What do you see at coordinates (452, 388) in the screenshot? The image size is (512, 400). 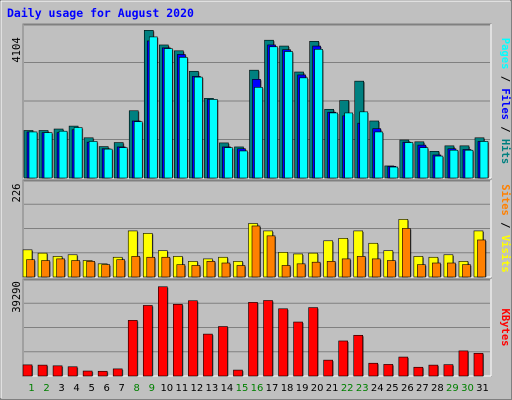 I see `day-label-29: 29` at bounding box center [452, 388].